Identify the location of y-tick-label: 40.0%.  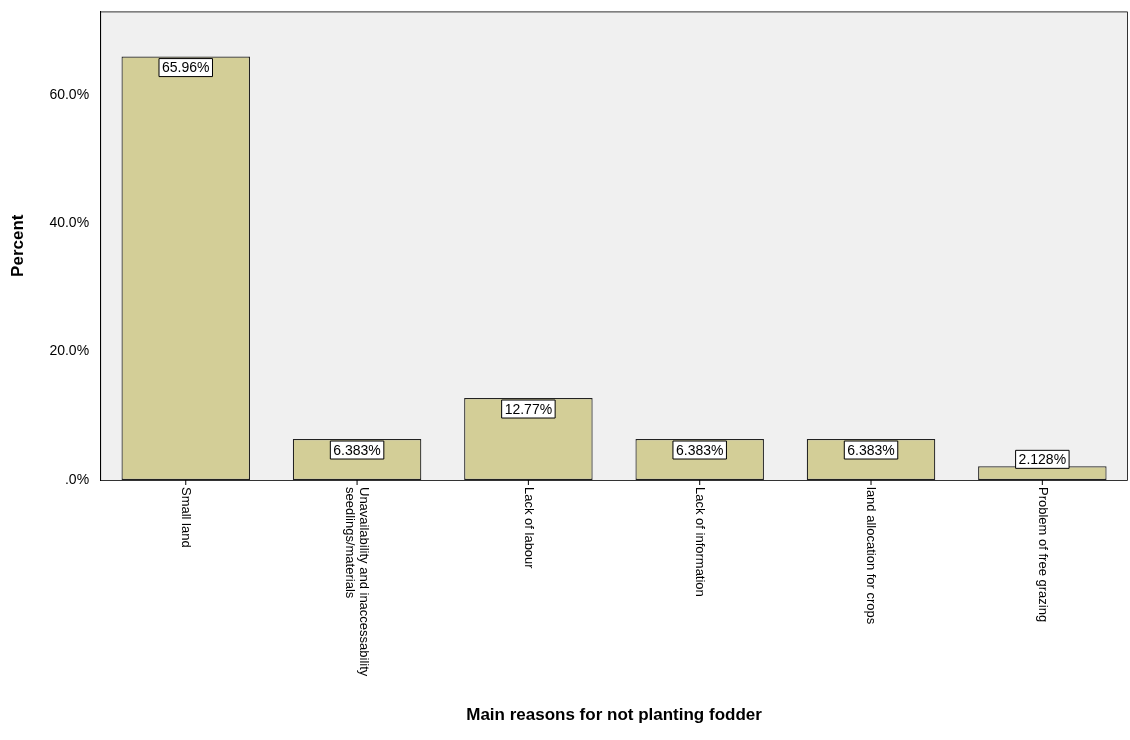
(69, 222).